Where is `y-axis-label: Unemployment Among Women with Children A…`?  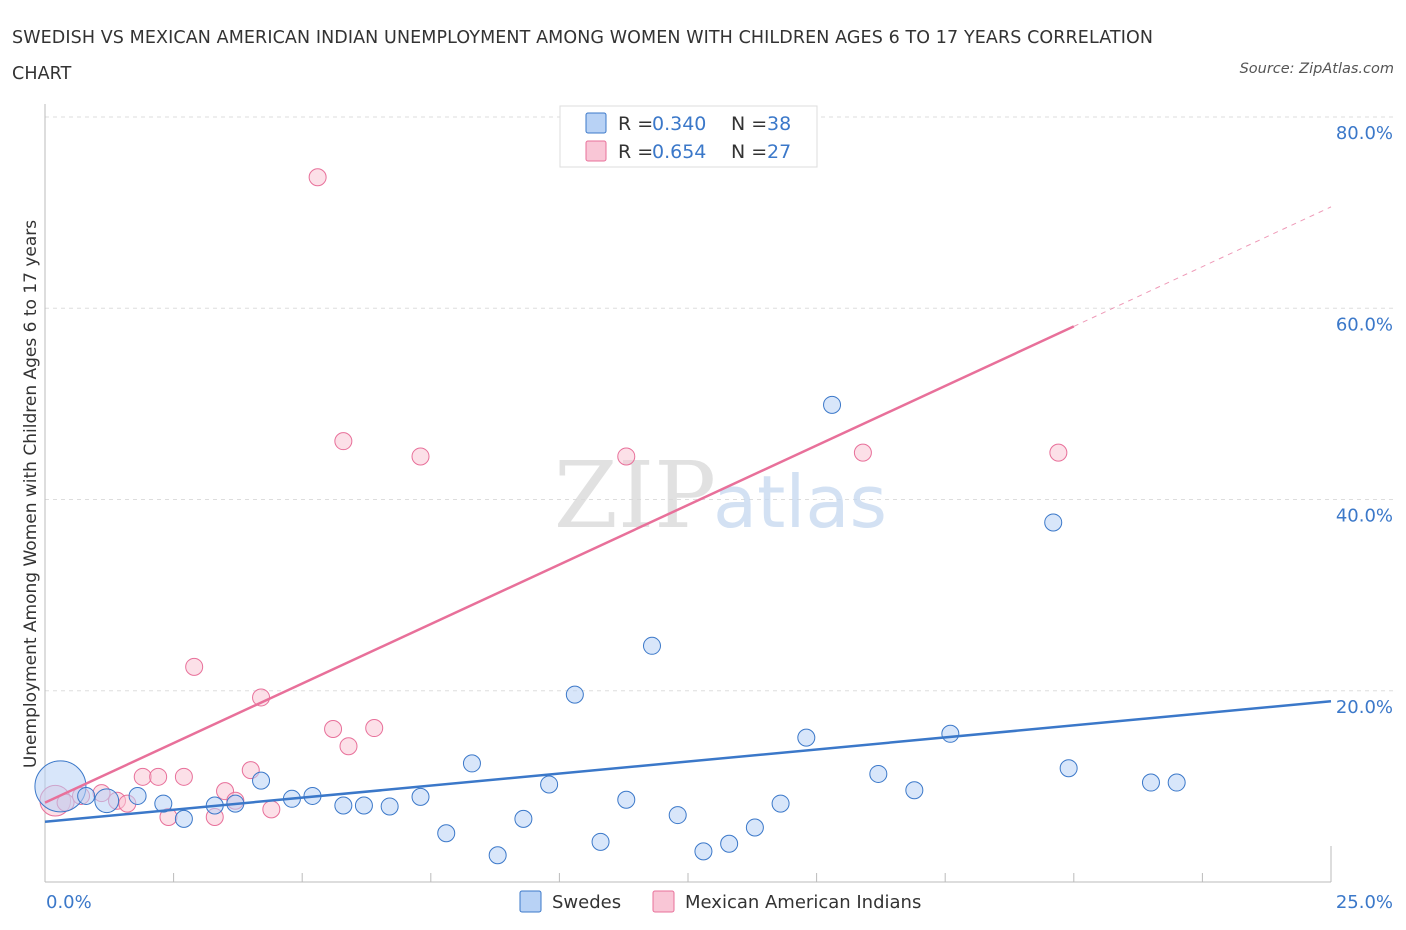
y-axis-label: Unemployment Among Women with Children A… is located at coordinates (31, 494).